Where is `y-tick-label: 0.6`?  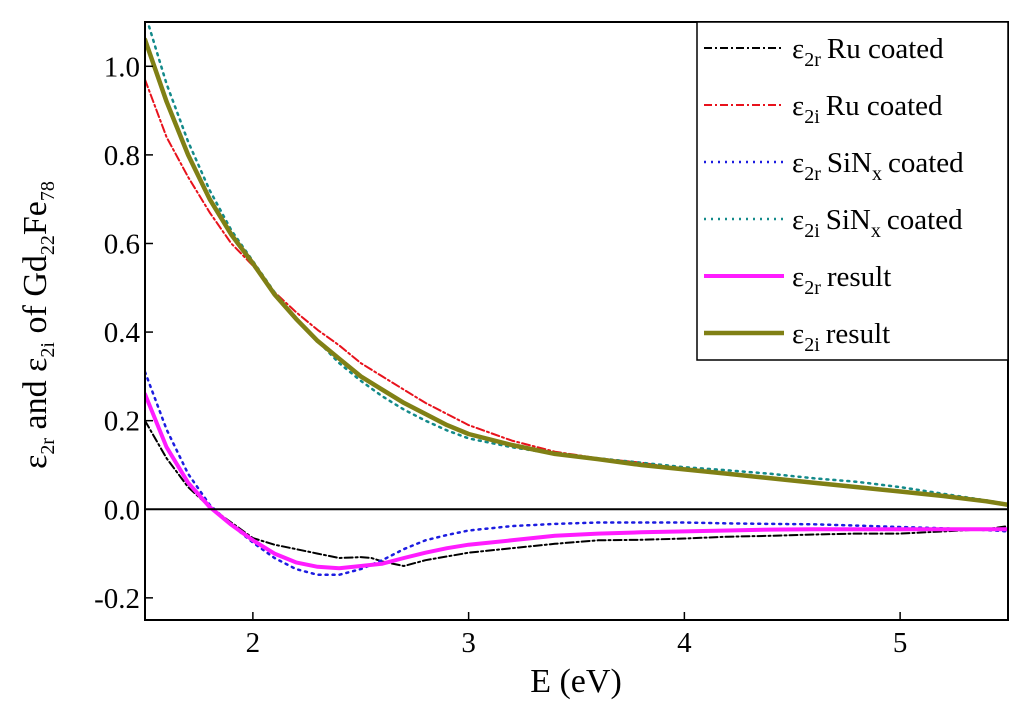 y-tick-label: 0.6 is located at coordinates (122, 244).